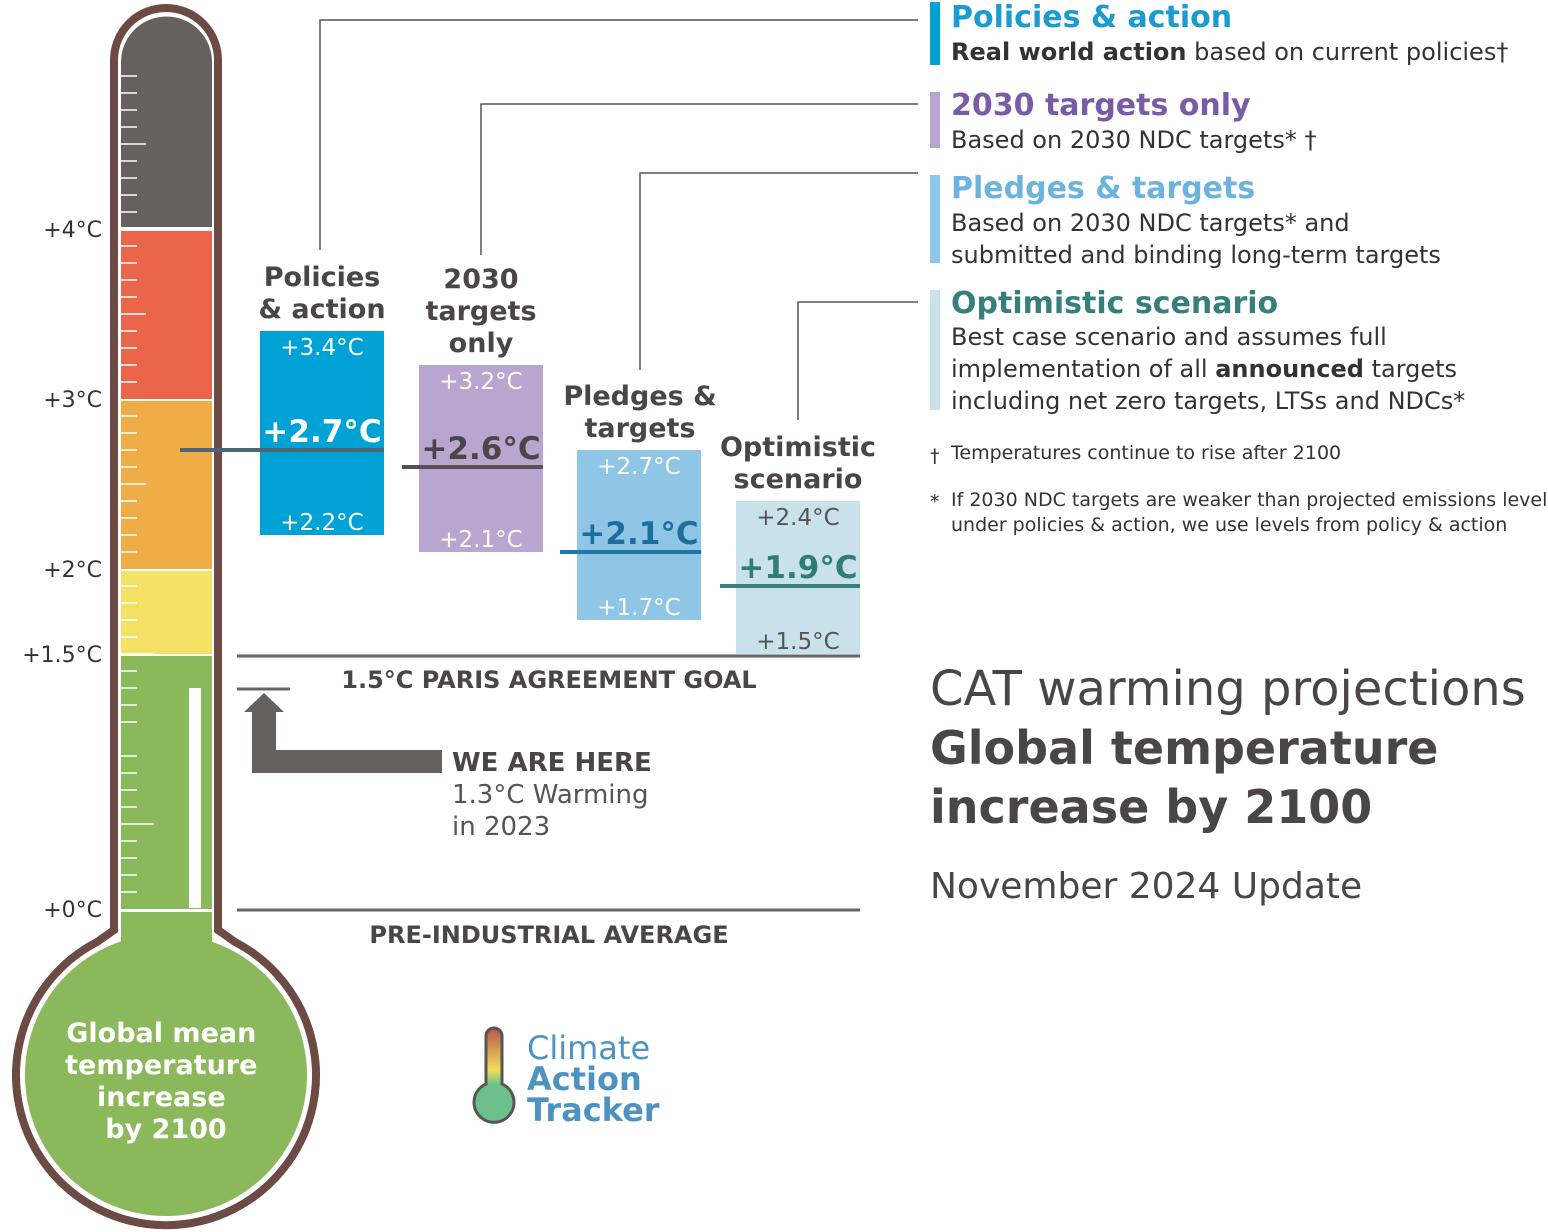 The width and height of the screenshot is (1548, 1232). Describe the element at coordinates (548, 935) in the screenshot. I see `pre-industrial-label: PRE-INDUSTRIAL AVERAGE` at that location.